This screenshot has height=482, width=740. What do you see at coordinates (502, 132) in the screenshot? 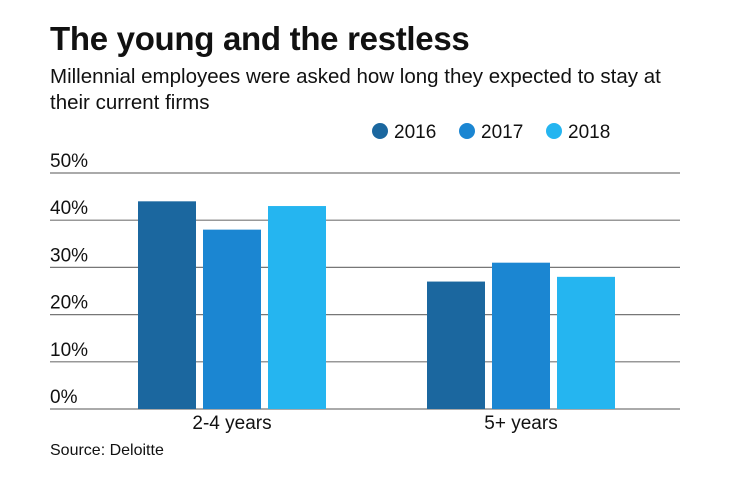
I see `legend-label: 2017` at bounding box center [502, 132].